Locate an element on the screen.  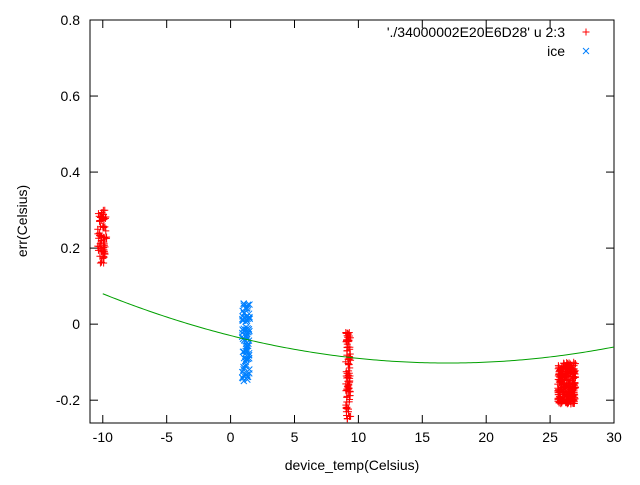
x-tick-label: 15 is located at coordinates (423, 437).